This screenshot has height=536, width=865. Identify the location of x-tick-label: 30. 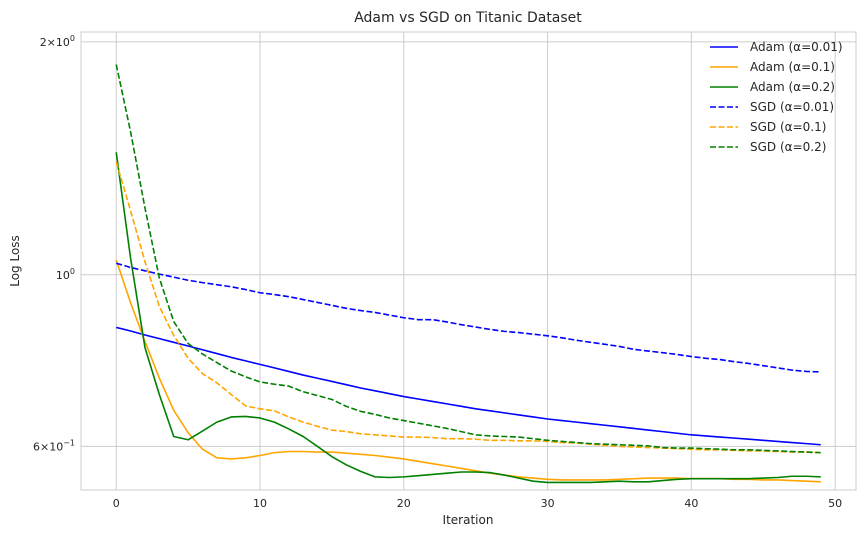
(548, 503).